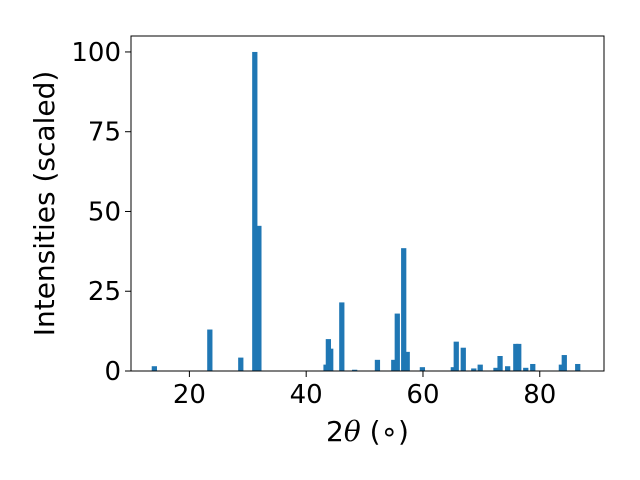 Image resolution: width=640 pixels, height=480 pixels. Describe the element at coordinates (539, 395) in the screenshot. I see `x-tick-label: 80` at that location.